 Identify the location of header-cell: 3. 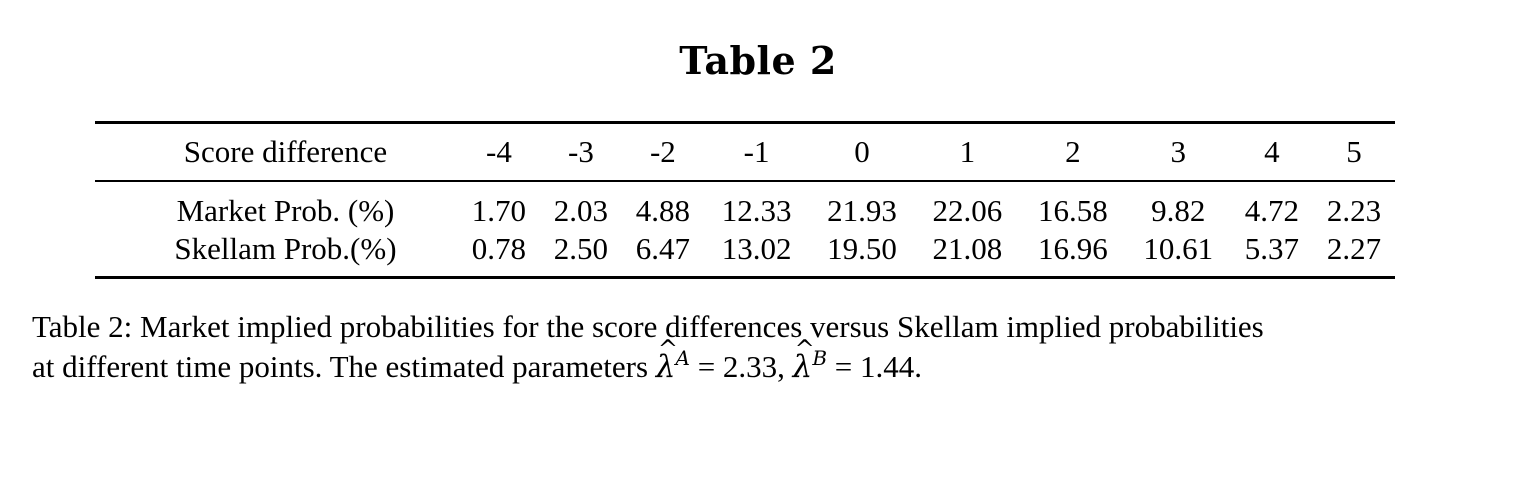
(1178, 151).